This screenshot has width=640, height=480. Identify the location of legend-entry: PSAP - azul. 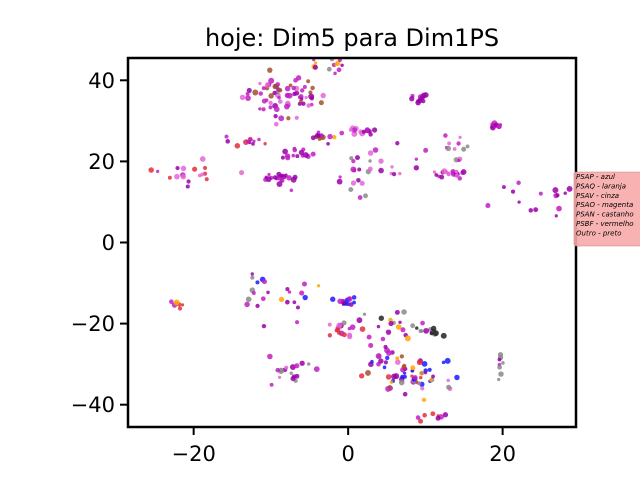
(595, 177).